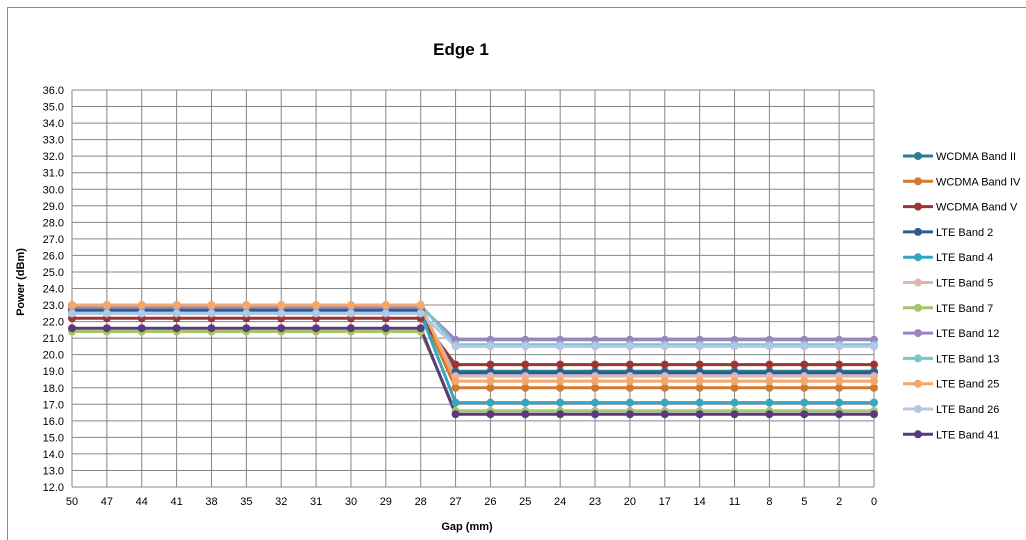 This screenshot has height=540, width=1026. Describe the element at coordinates (316, 502) in the screenshot. I see `x-tick-label: 31` at that location.